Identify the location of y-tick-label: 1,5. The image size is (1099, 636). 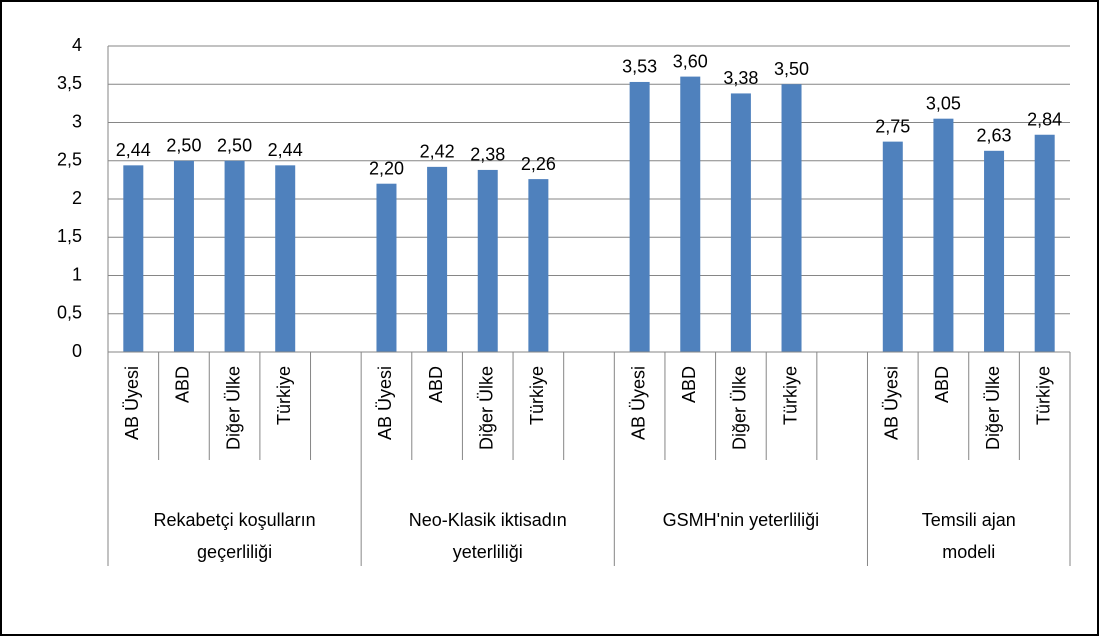
(69, 236).